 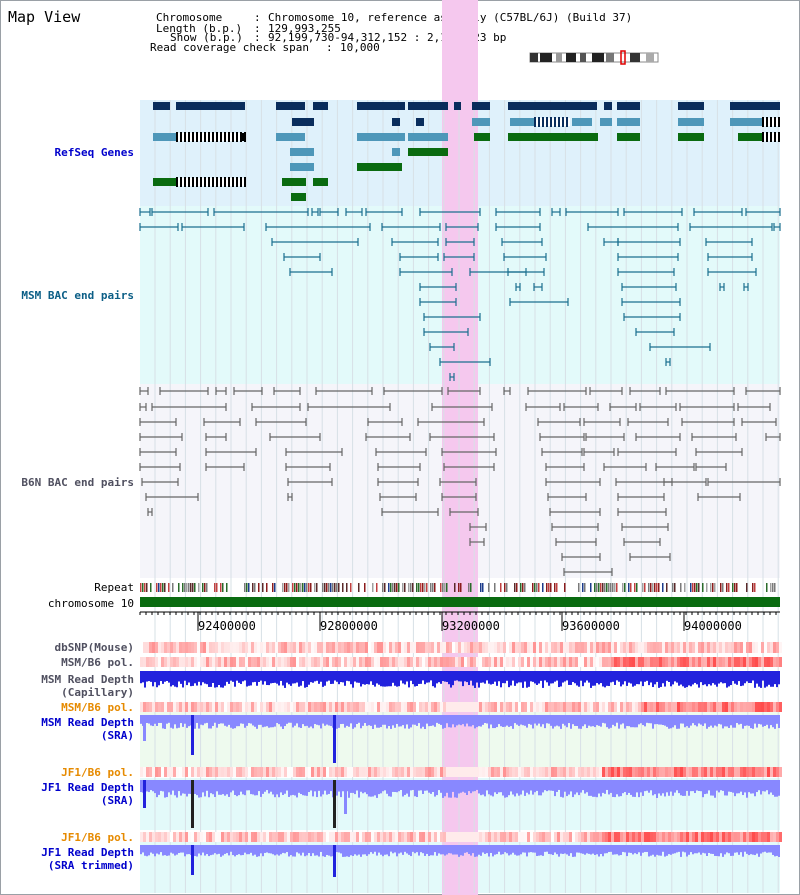 I want to click on b6n-bac-track-label: B6N BAC end pairs, so click(x=77, y=482).